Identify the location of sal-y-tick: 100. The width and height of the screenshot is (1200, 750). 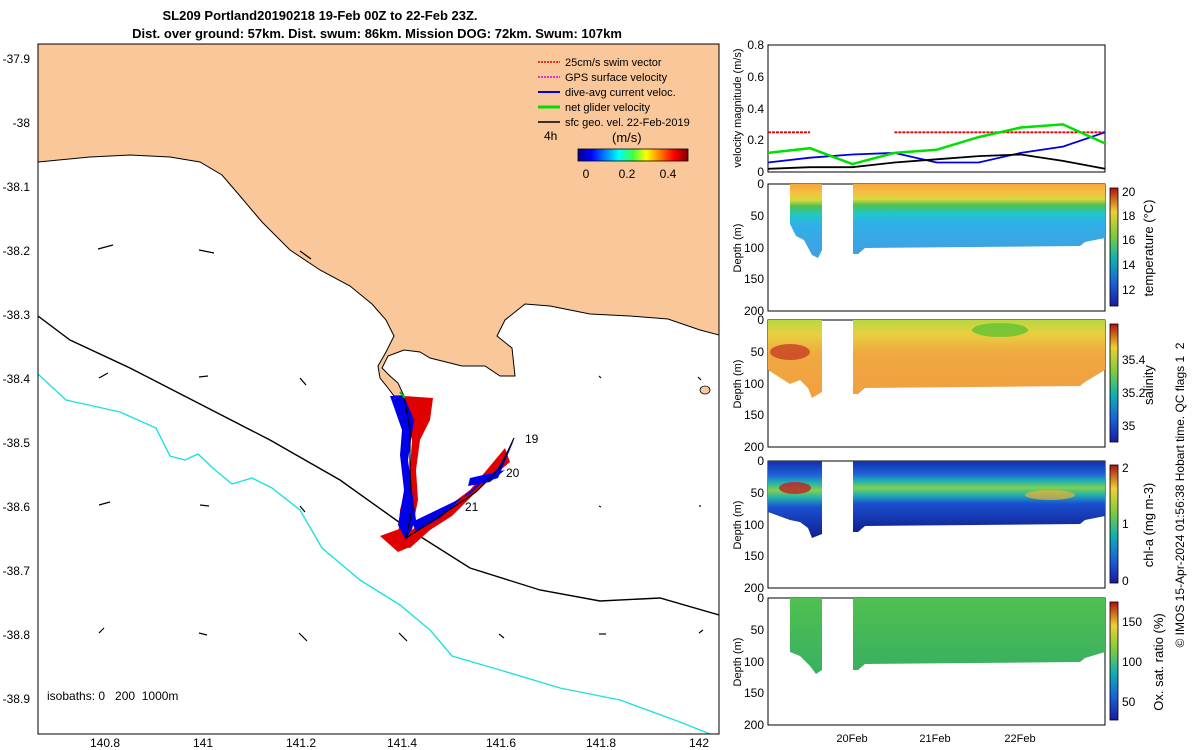
(754, 384).